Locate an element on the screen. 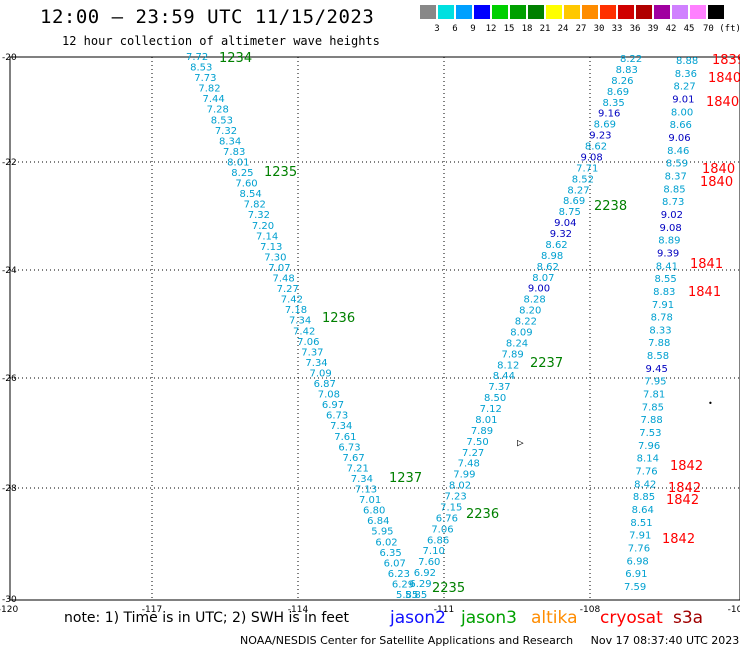  track-value: 7.23 is located at coordinates (455, 497).